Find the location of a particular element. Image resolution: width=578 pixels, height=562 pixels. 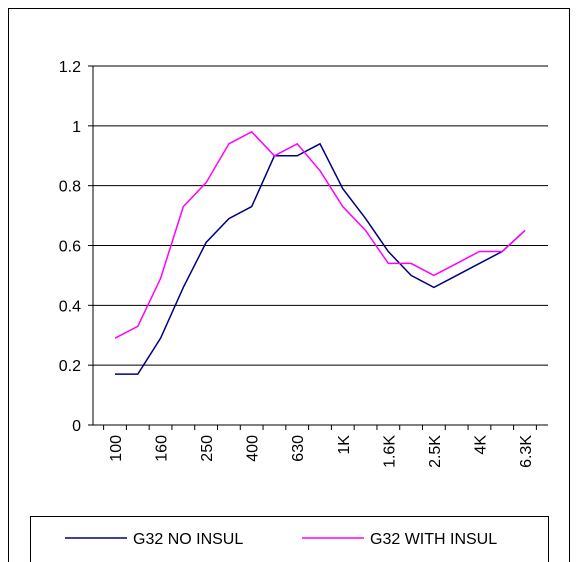

y-tick-label: 0 is located at coordinates (76, 426).